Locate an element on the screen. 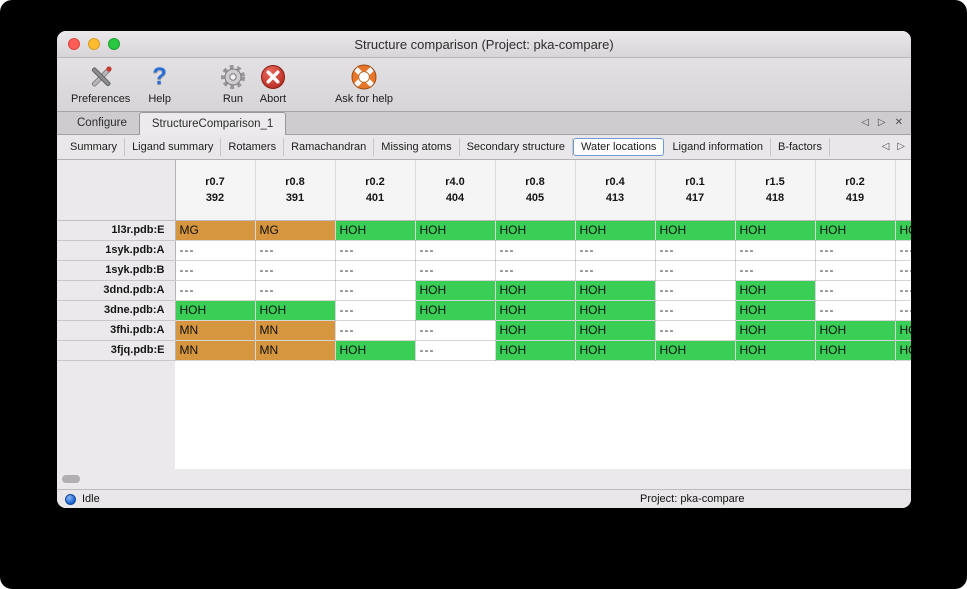  view-tab-prev-icon: ◁ is located at coordinates (885, 146).